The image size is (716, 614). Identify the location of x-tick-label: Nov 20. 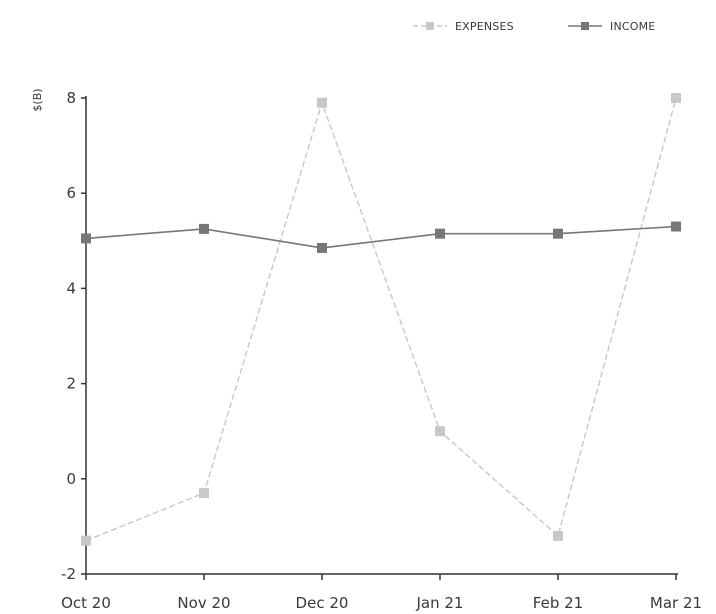
(203, 603).